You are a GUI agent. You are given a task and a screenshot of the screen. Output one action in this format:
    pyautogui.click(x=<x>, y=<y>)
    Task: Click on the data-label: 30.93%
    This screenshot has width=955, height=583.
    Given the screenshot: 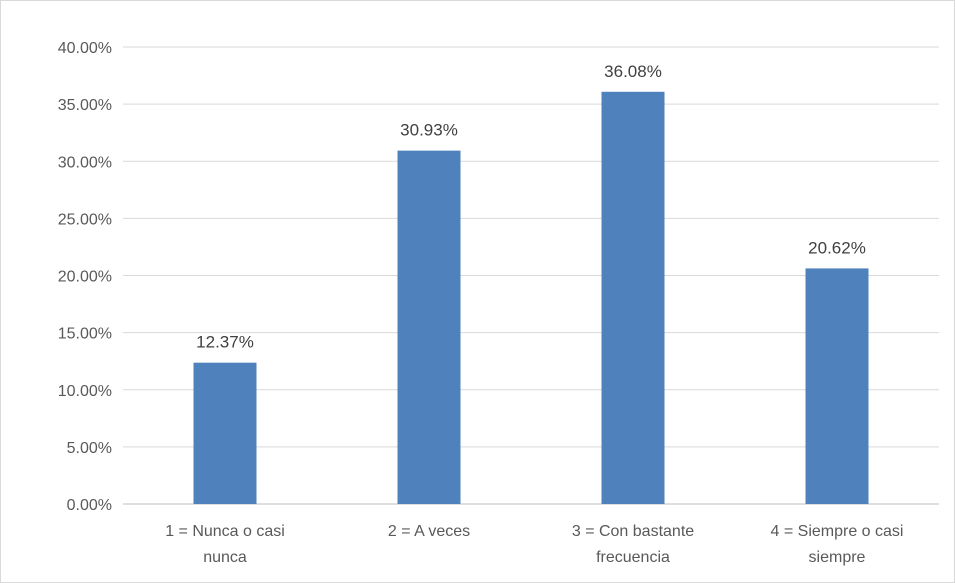 What is the action you would take?
    pyautogui.click(x=429, y=130)
    